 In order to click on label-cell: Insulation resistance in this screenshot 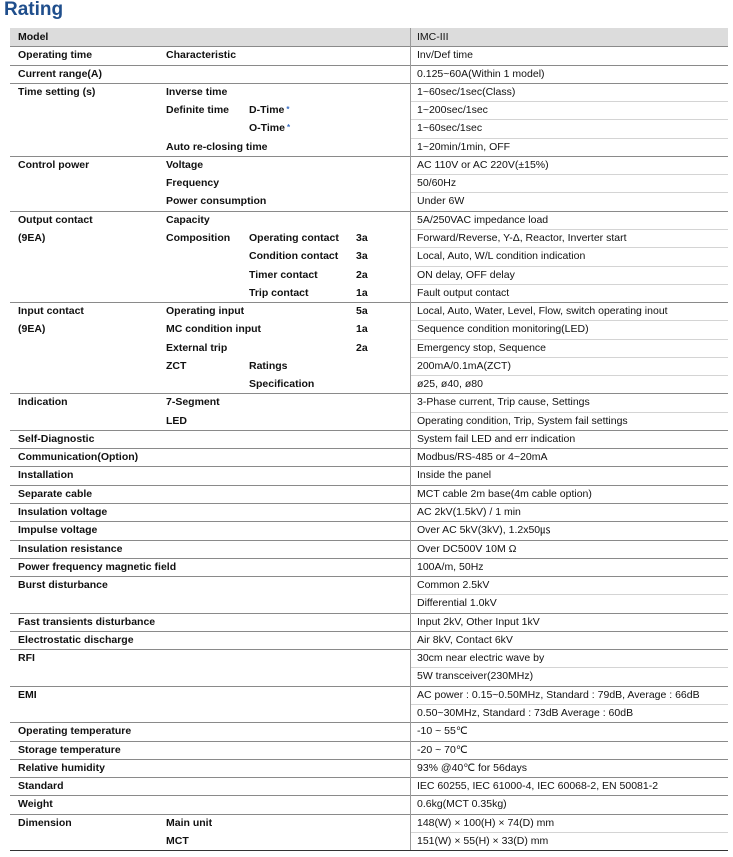, I will do `click(70, 548)`.